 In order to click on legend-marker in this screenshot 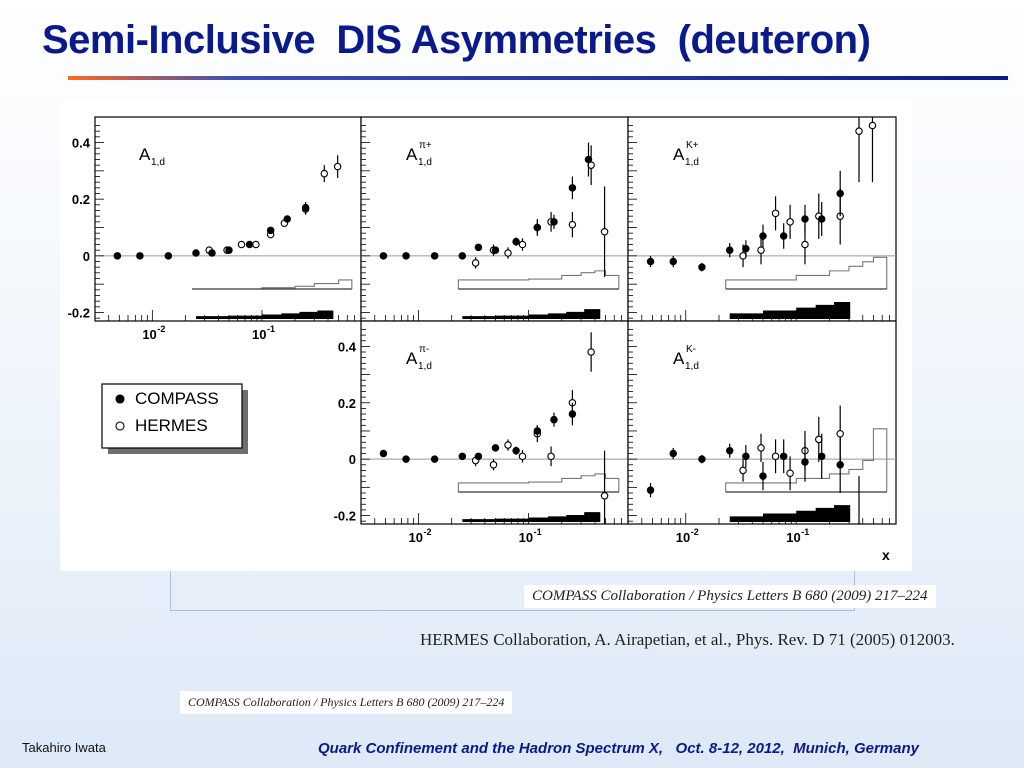, I will do `click(120, 426)`.